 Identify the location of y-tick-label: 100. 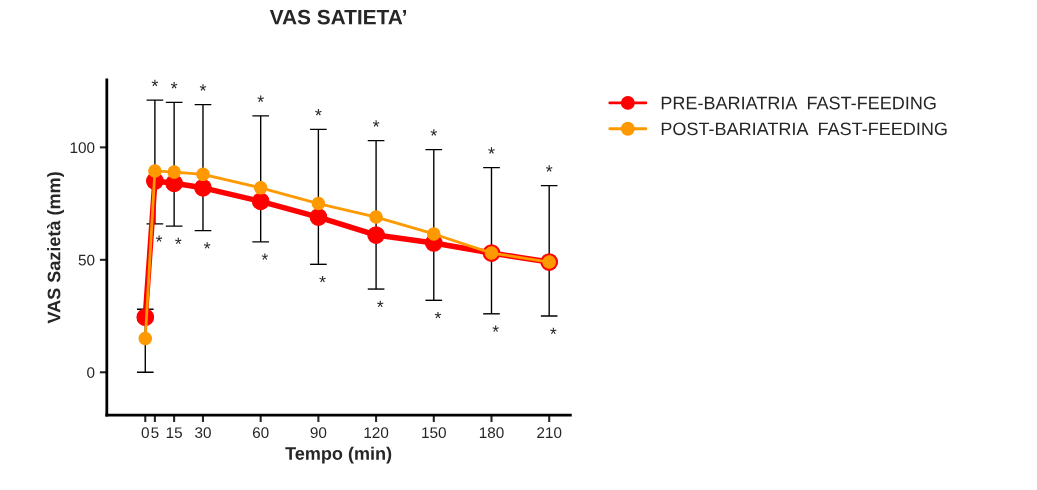
(82, 148).